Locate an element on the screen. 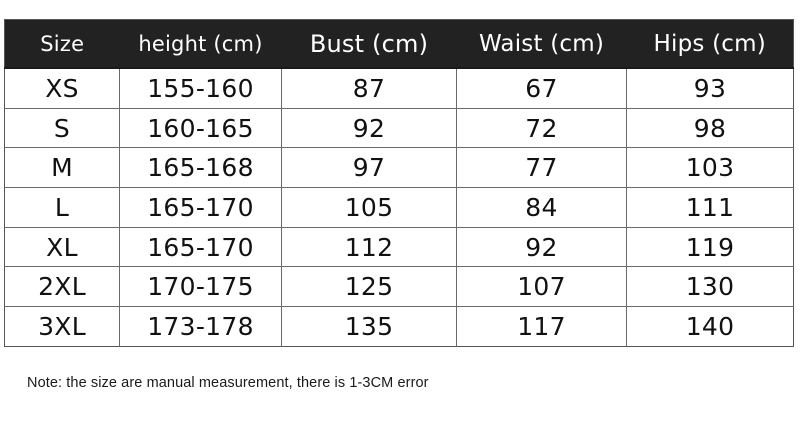 The height and width of the screenshot is (441, 800). cell-bust: 97 is located at coordinates (369, 167).